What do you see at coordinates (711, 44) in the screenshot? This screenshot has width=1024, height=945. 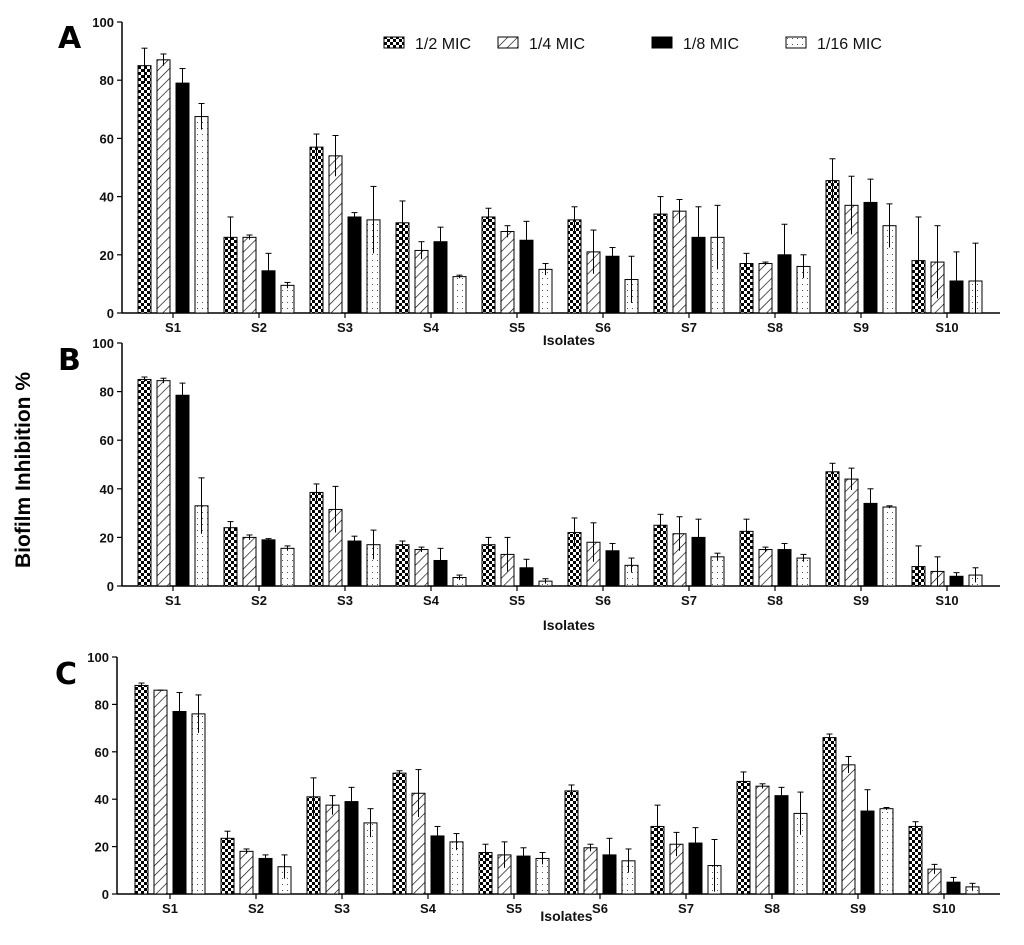 I see `legend-label: 1/8 MIC` at bounding box center [711, 44].